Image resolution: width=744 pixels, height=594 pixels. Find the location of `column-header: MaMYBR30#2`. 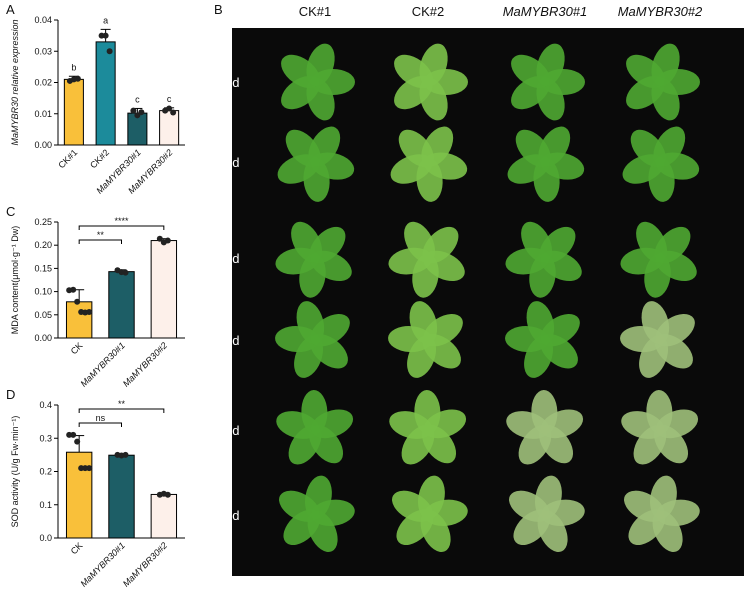

column-header: MaMYBR30#2 is located at coordinates (660, 11).